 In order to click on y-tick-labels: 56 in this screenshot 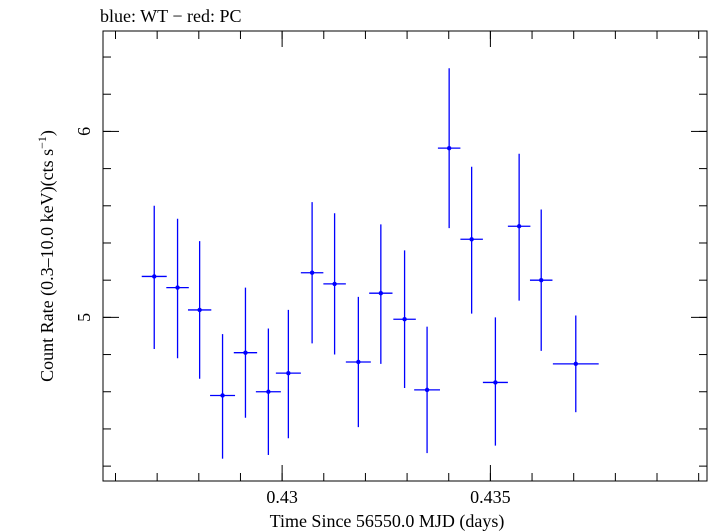, I will do `click(84, 224)`.